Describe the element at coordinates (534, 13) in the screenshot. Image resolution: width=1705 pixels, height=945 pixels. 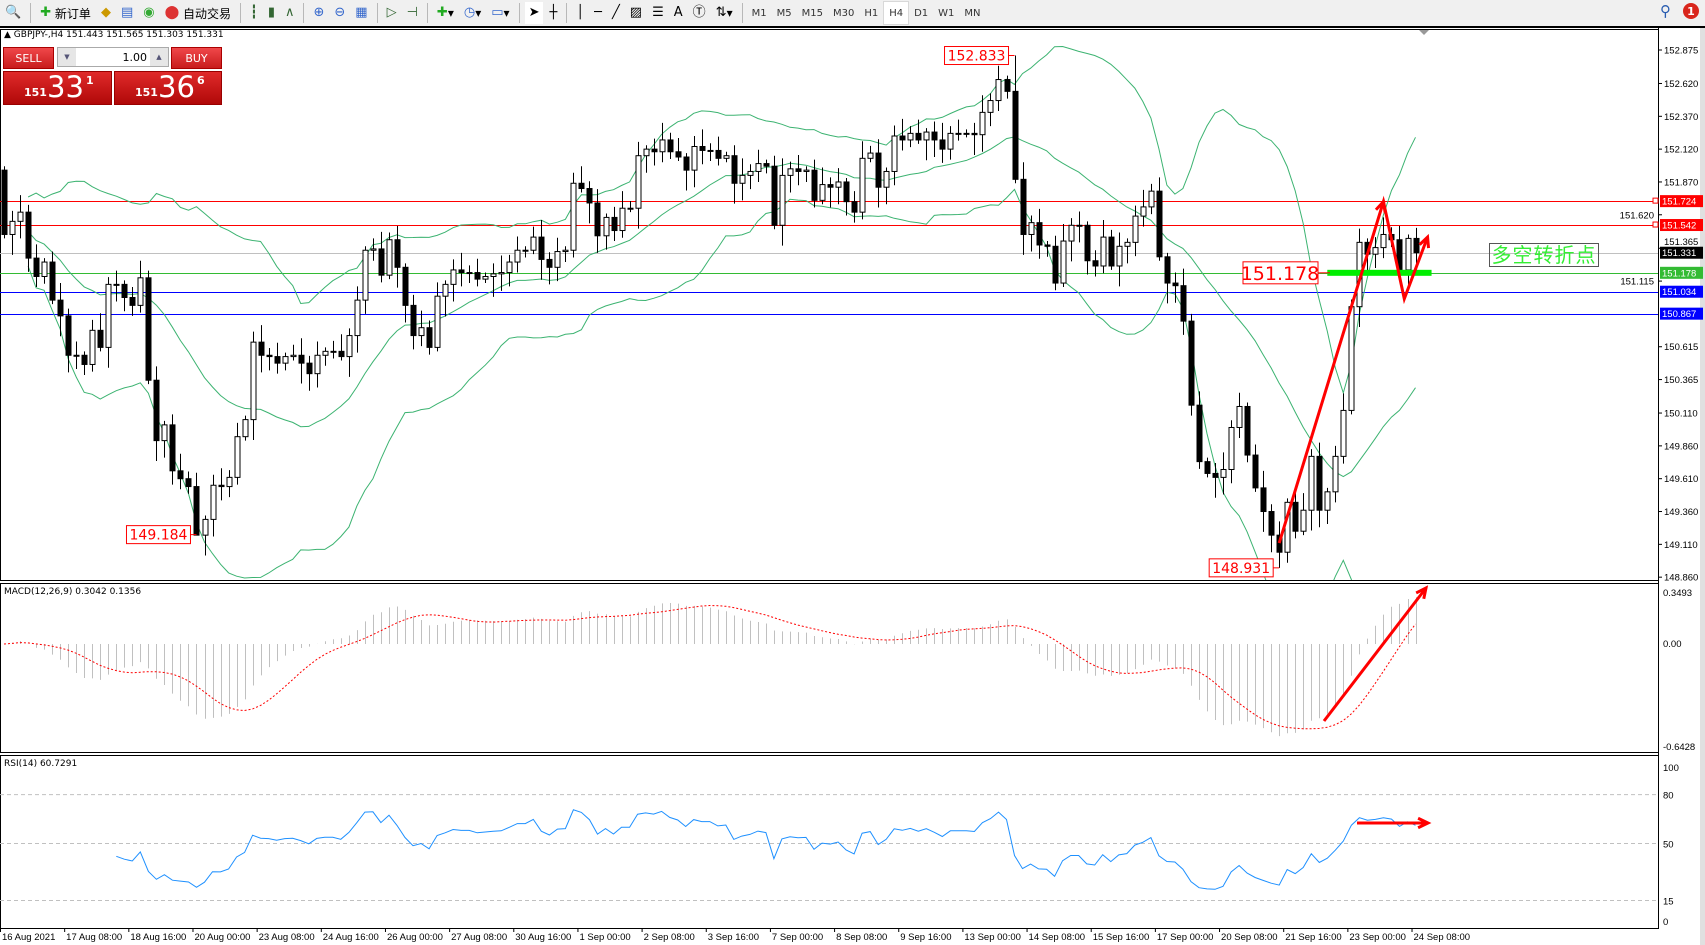
I see `cursor-button: ➤` at that location.